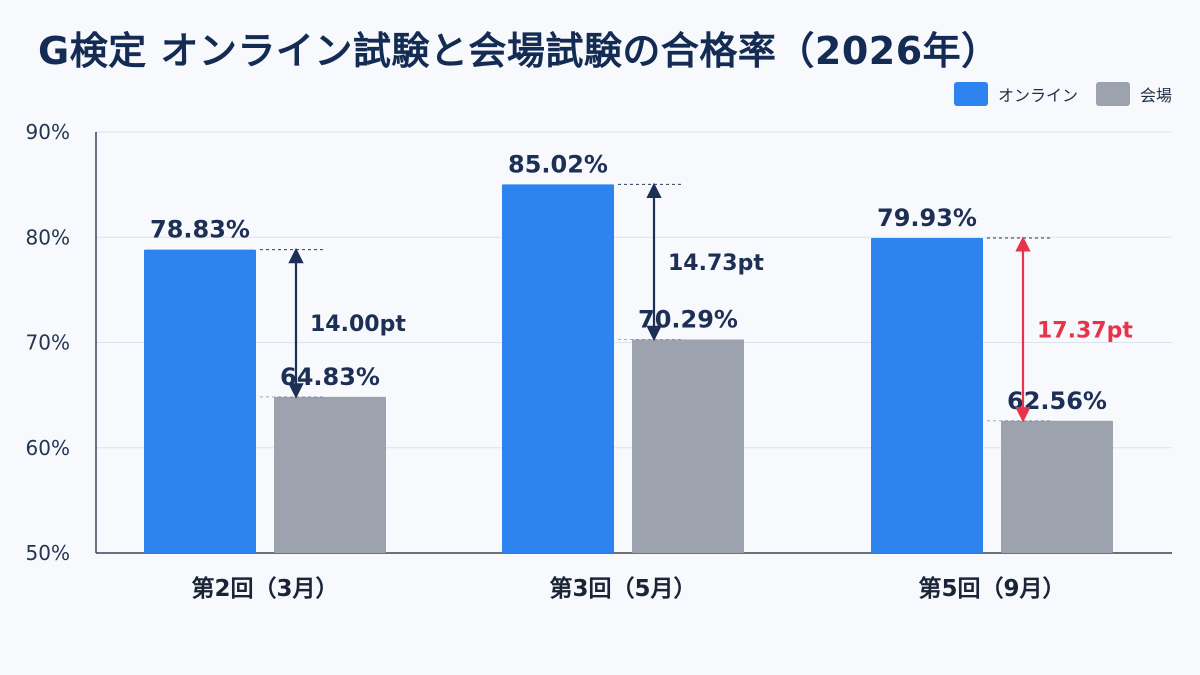 This screenshot has height=675, width=1200. Describe the element at coordinates (622, 588) in the screenshot. I see `x-category-label: 第3回（5月）` at that location.